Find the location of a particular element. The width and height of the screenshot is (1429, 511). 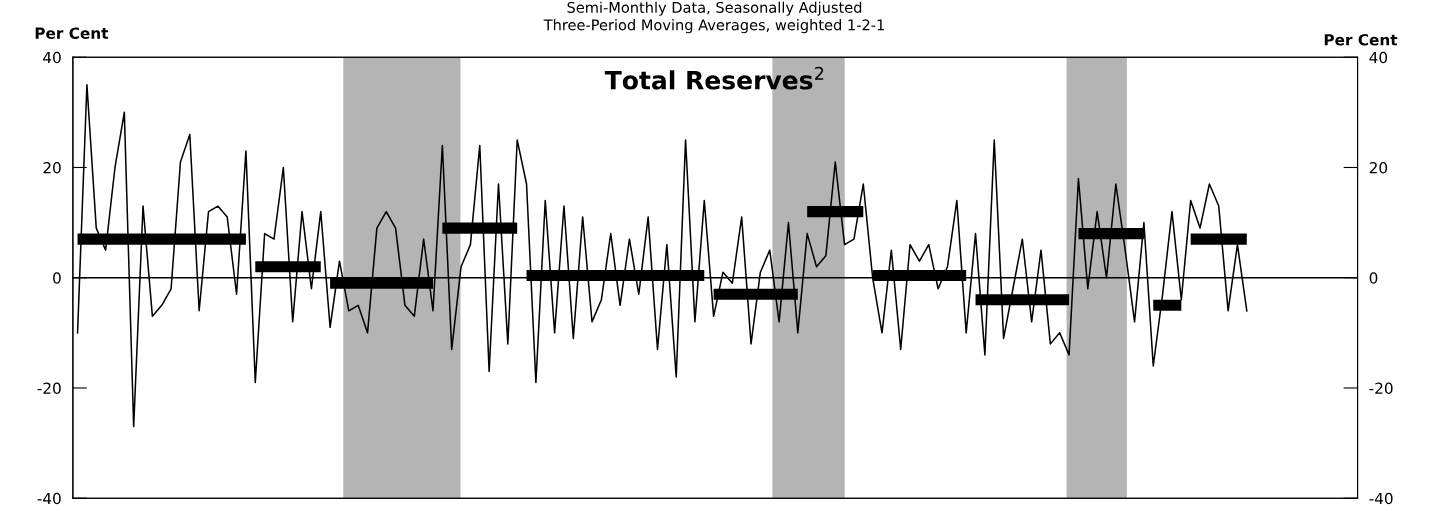

y-axis-title: Per Cent is located at coordinates (72, 33).